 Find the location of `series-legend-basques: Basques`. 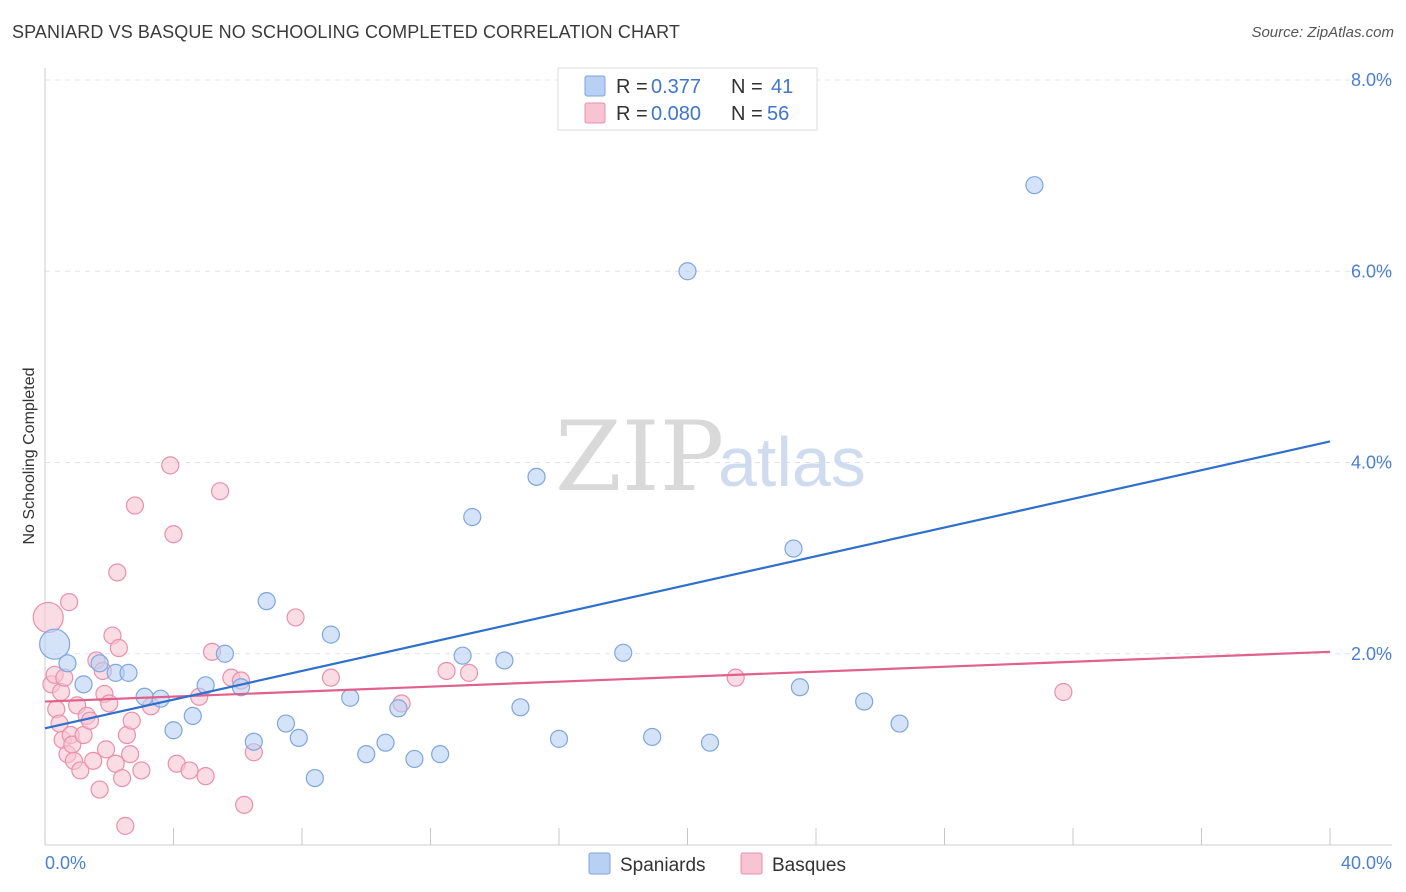

series-legend-basques: Basques is located at coordinates (809, 865).